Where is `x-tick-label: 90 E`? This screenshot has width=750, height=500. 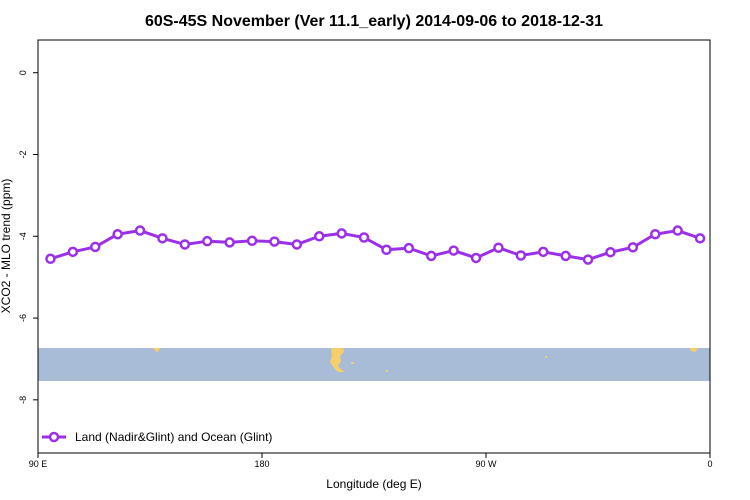 x-tick-label: 90 E is located at coordinates (38, 464).